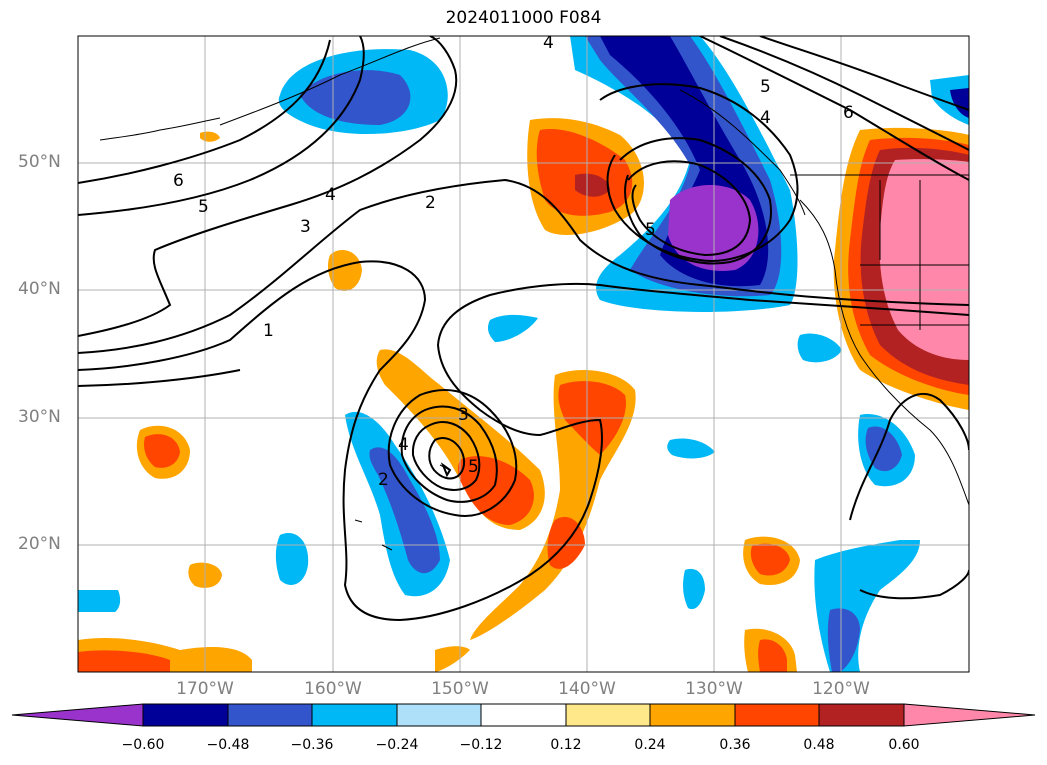  Describe the element at coordinates (397, 745) in the screenshot. I see `colorbar-tick-label: −0.24` at that location.